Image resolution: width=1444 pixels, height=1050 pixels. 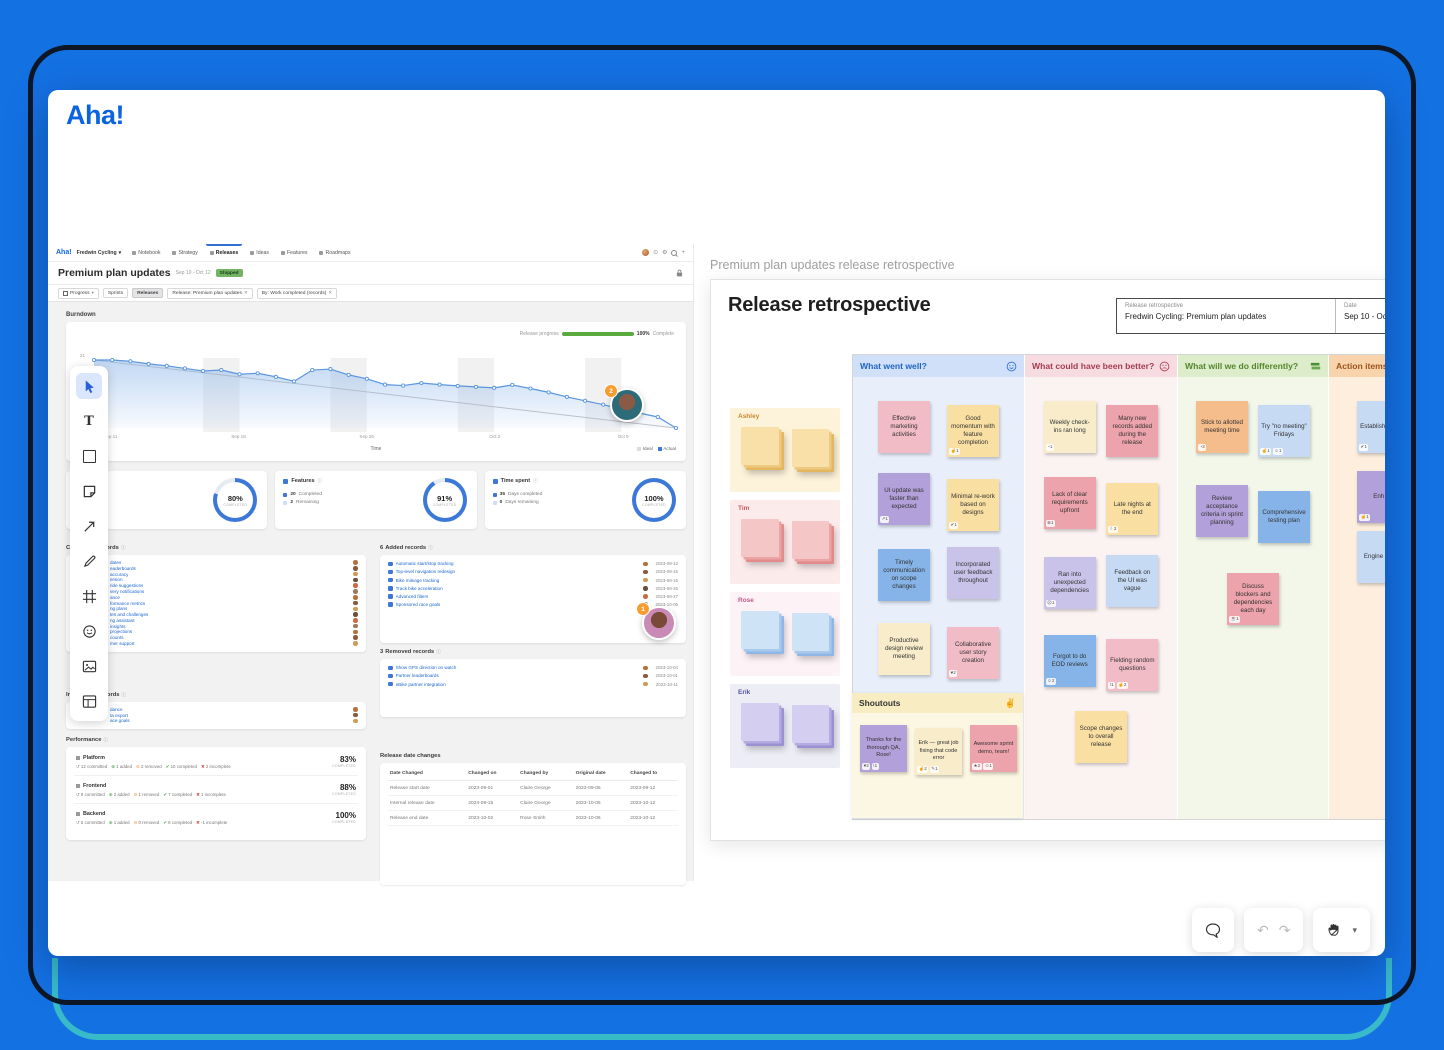 I want to click on redo-icon: ↷, so click(x=1284, y=930).